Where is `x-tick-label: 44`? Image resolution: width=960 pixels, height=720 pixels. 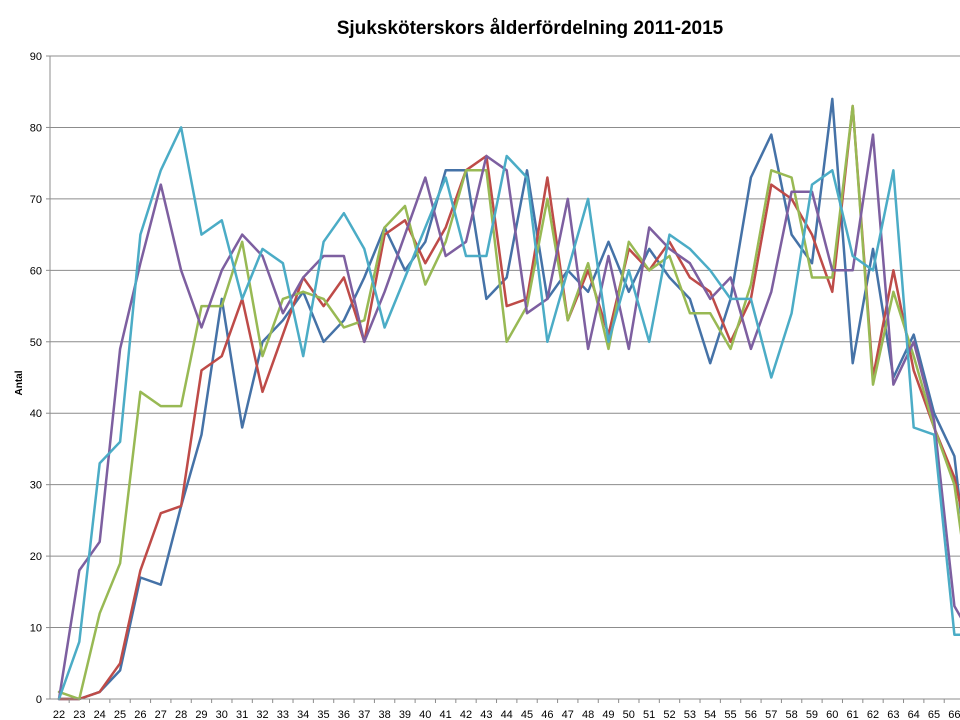 x-tick-label: 44 is located at coordinates (507, 714).